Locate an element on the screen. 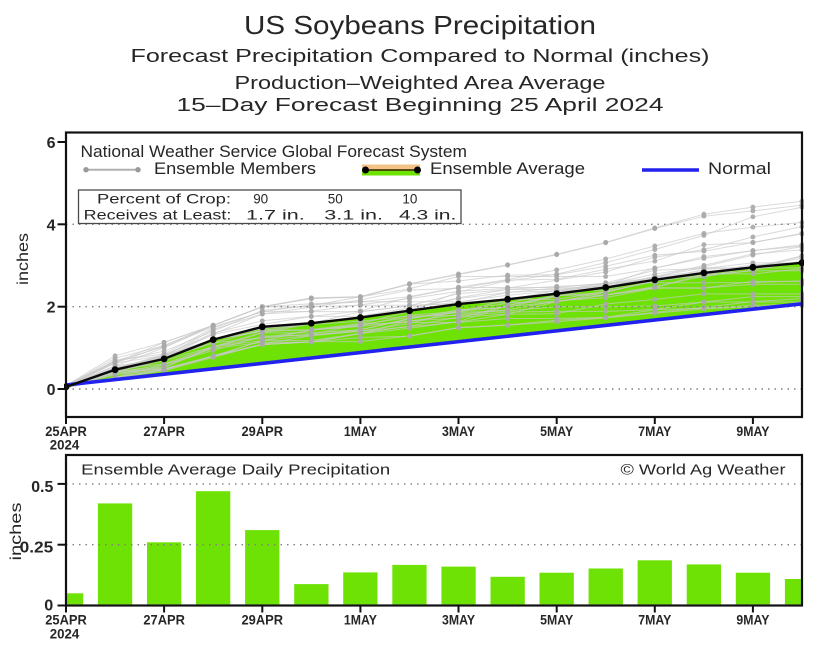 The image size is (818, 646). svg-text: 0.25 is located at coordinates (37, 548).